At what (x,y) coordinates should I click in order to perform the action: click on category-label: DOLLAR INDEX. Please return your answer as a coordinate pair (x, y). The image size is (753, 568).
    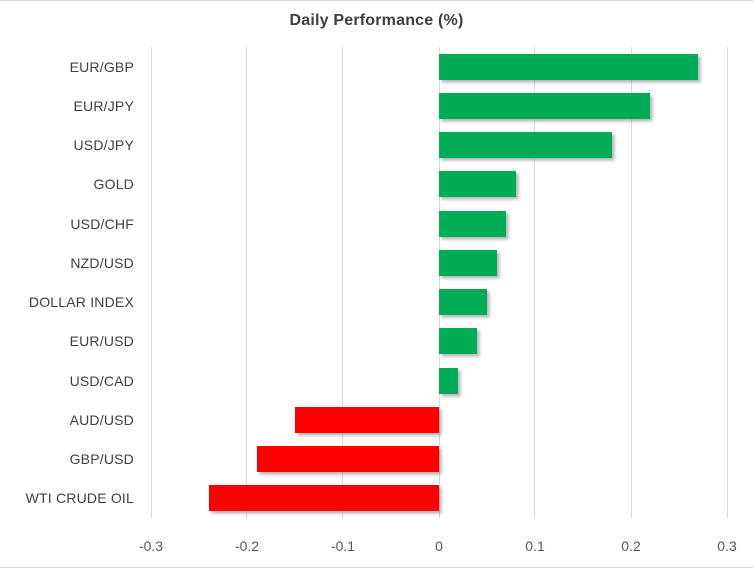
    Looking at the image, I should click on (81, 302).